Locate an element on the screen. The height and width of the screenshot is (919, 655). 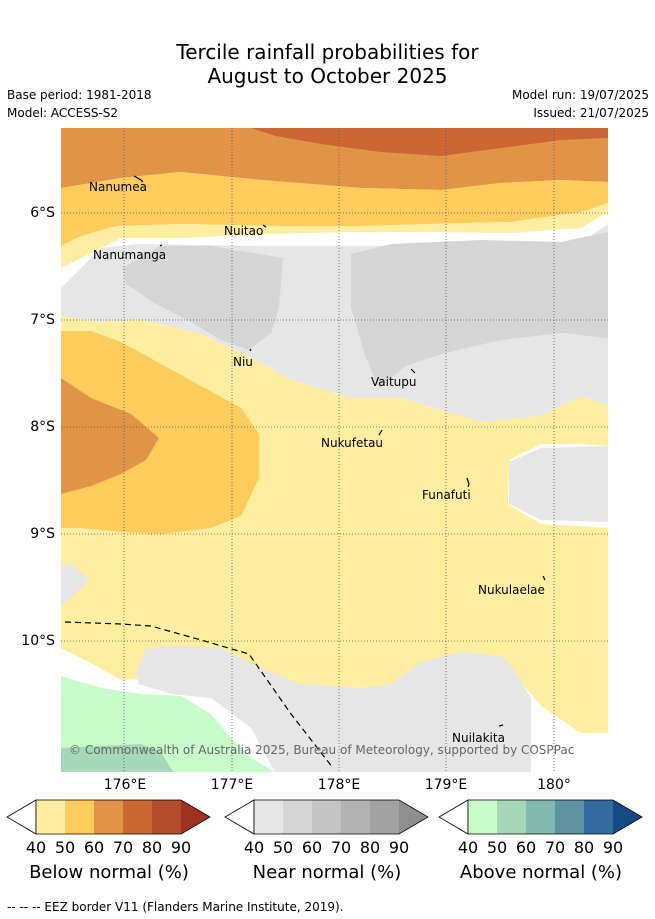
place-niu: Niu is located at coordinates (243, 362).